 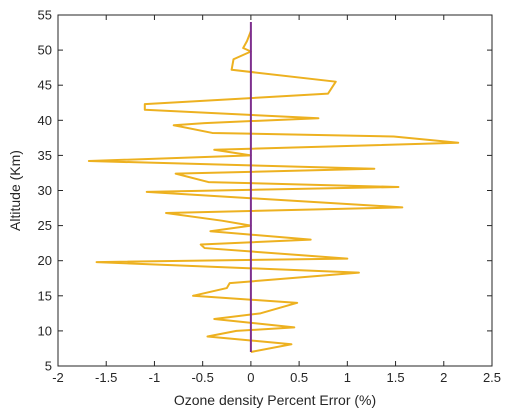 What do you see at coordinates (45, 120) in the screenshot?
I see `y-tick-label: 40` at bounding box center [45, 120].